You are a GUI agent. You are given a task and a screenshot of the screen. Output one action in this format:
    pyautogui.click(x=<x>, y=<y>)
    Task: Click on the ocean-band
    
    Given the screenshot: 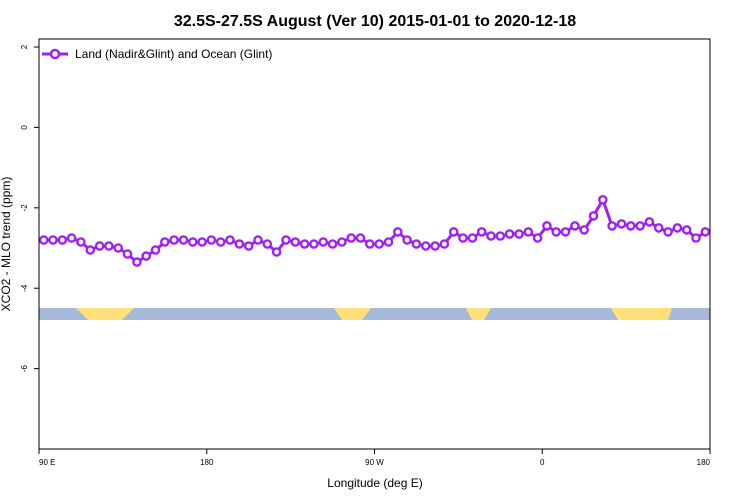 What is the action you would take?
    pyautogui.click(x=374, y=314)
    